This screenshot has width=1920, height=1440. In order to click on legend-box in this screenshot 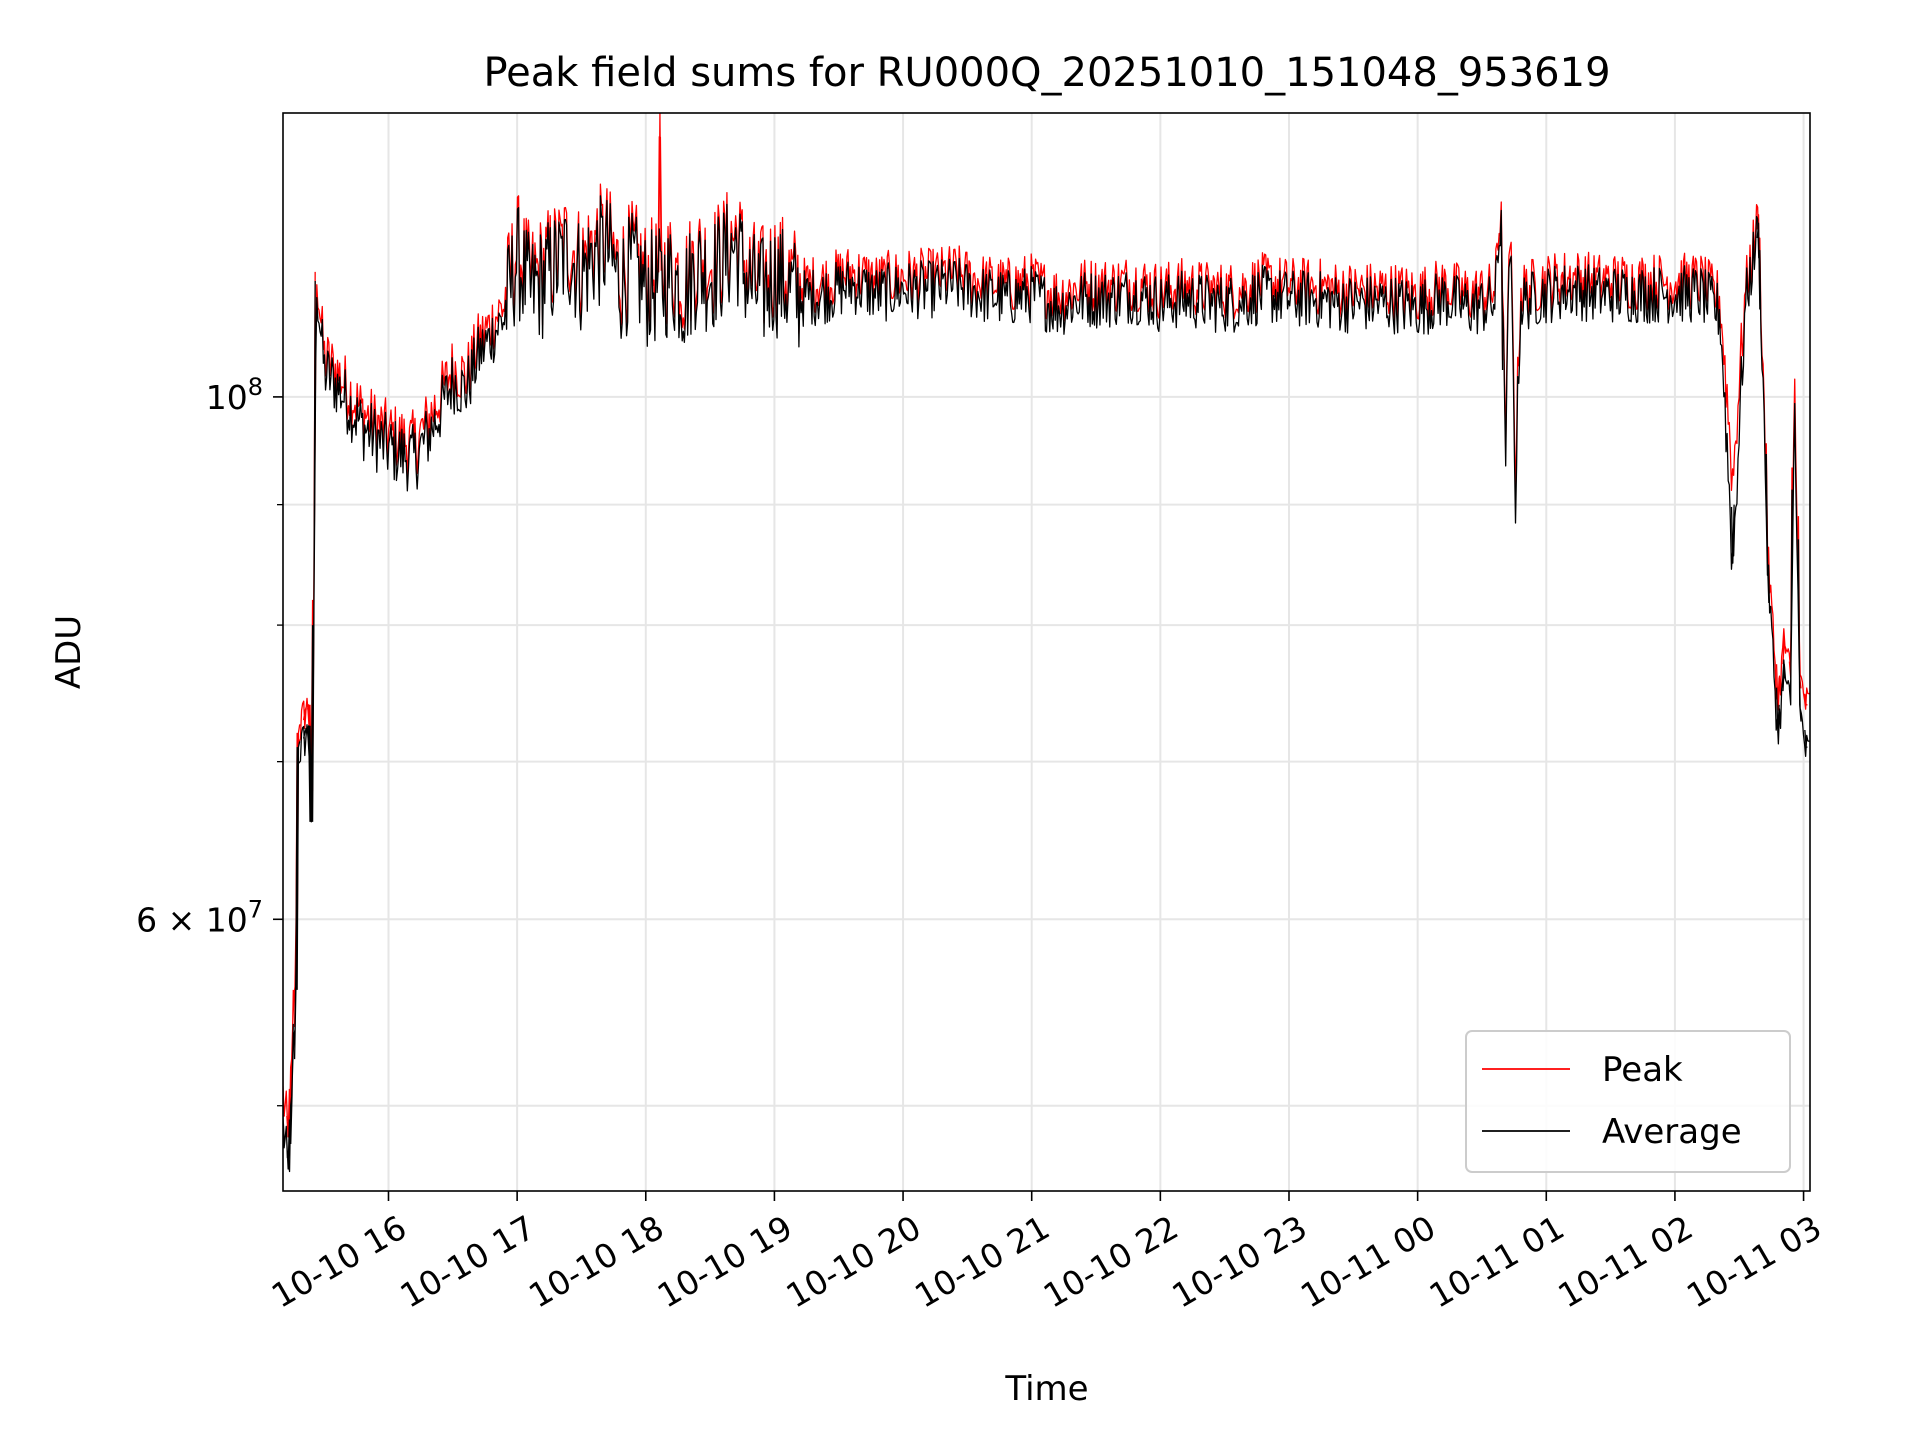, I will do `click(1628, 1101)`.